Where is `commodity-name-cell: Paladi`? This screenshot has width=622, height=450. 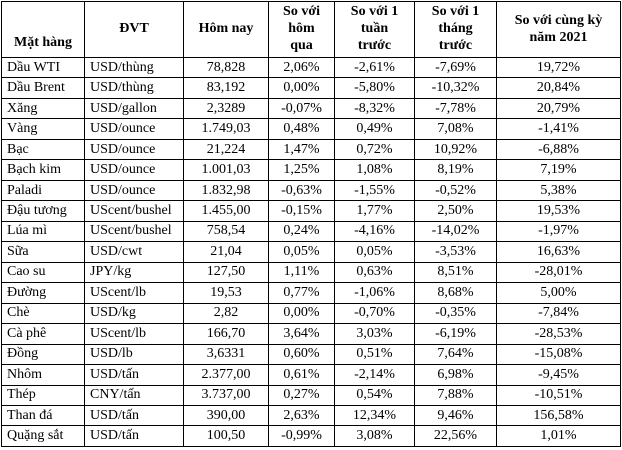 commodity-name-cell: Paladi is located at coordinates (43, 190).